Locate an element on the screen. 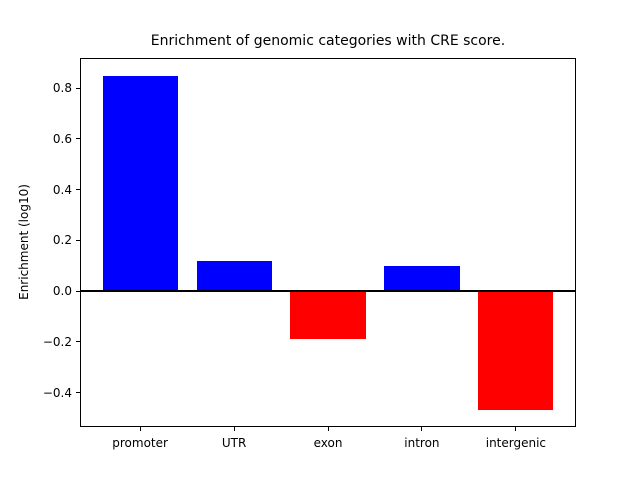 This screenshot has width=640, height=480. bar-exon is located at coordinates (328, 315).